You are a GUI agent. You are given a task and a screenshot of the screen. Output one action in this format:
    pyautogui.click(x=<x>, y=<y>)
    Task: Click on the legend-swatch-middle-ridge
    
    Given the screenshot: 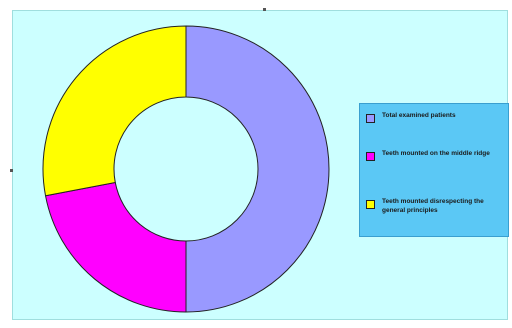 What is the action you would take?
    pyautogui.click(x=370, y=156)
    